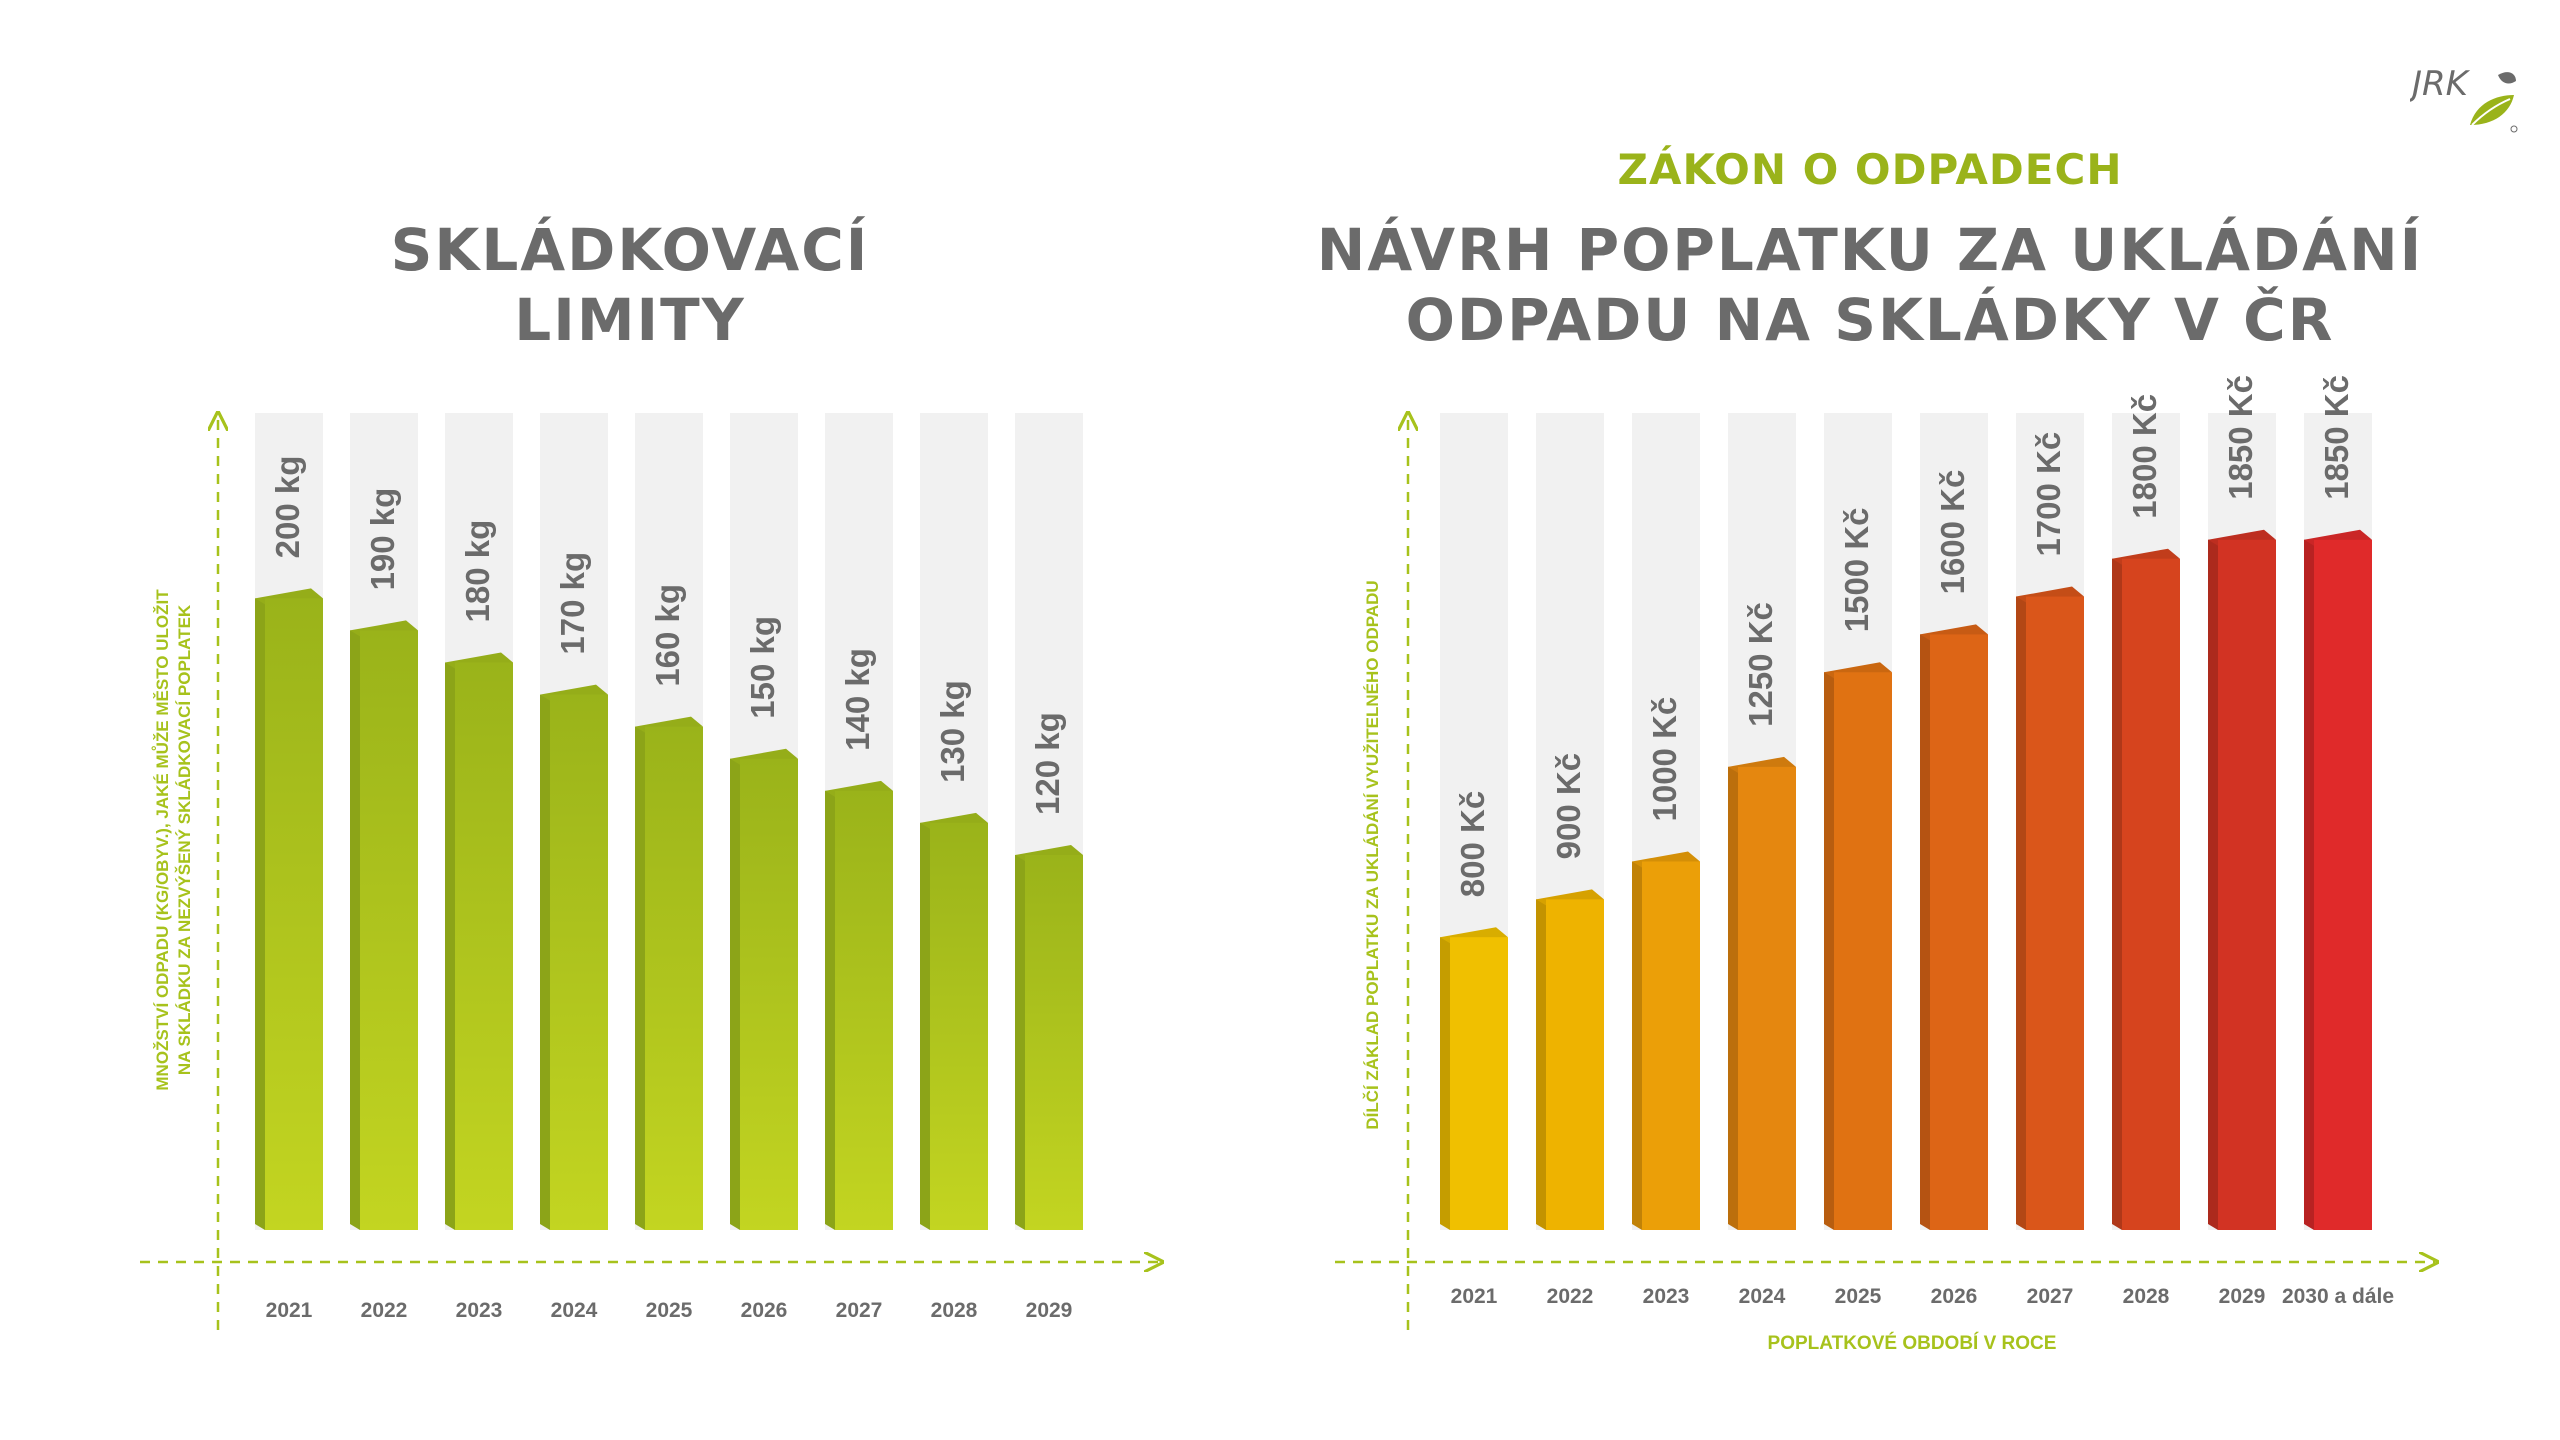  Describe the element at coordinates (1664, 759) in the screenshot. I see `right-value-label-2023: 1000 Kč` at that location.